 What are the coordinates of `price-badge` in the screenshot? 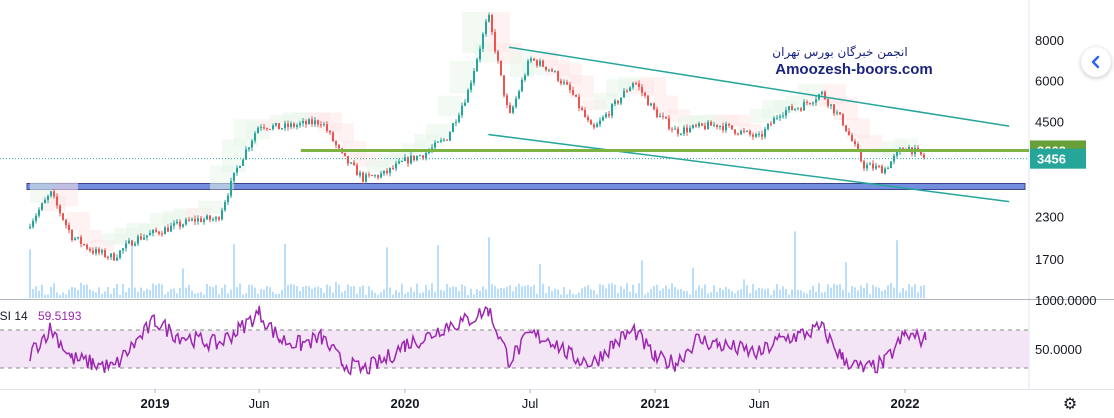 It's located at (1058, 158).